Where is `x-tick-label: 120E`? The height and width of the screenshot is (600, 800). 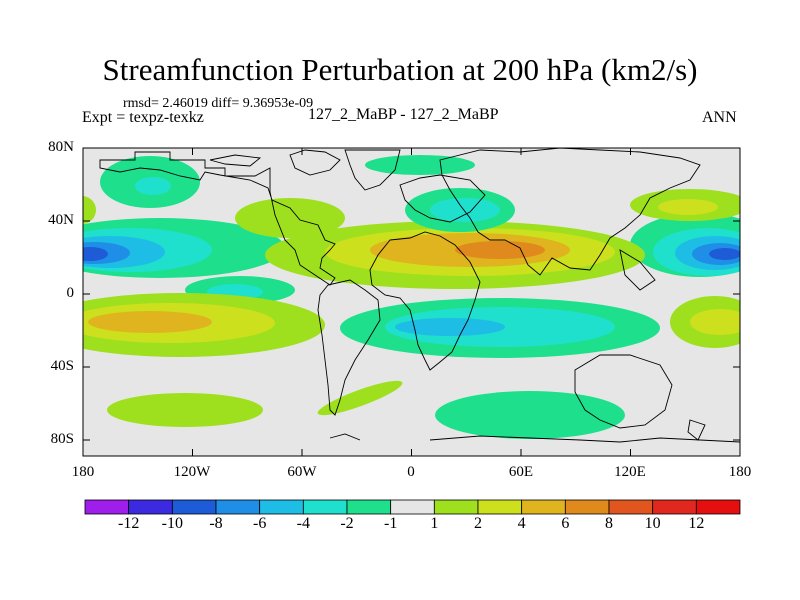
x-tick-label: 120E is located at coordinates (630, 472).